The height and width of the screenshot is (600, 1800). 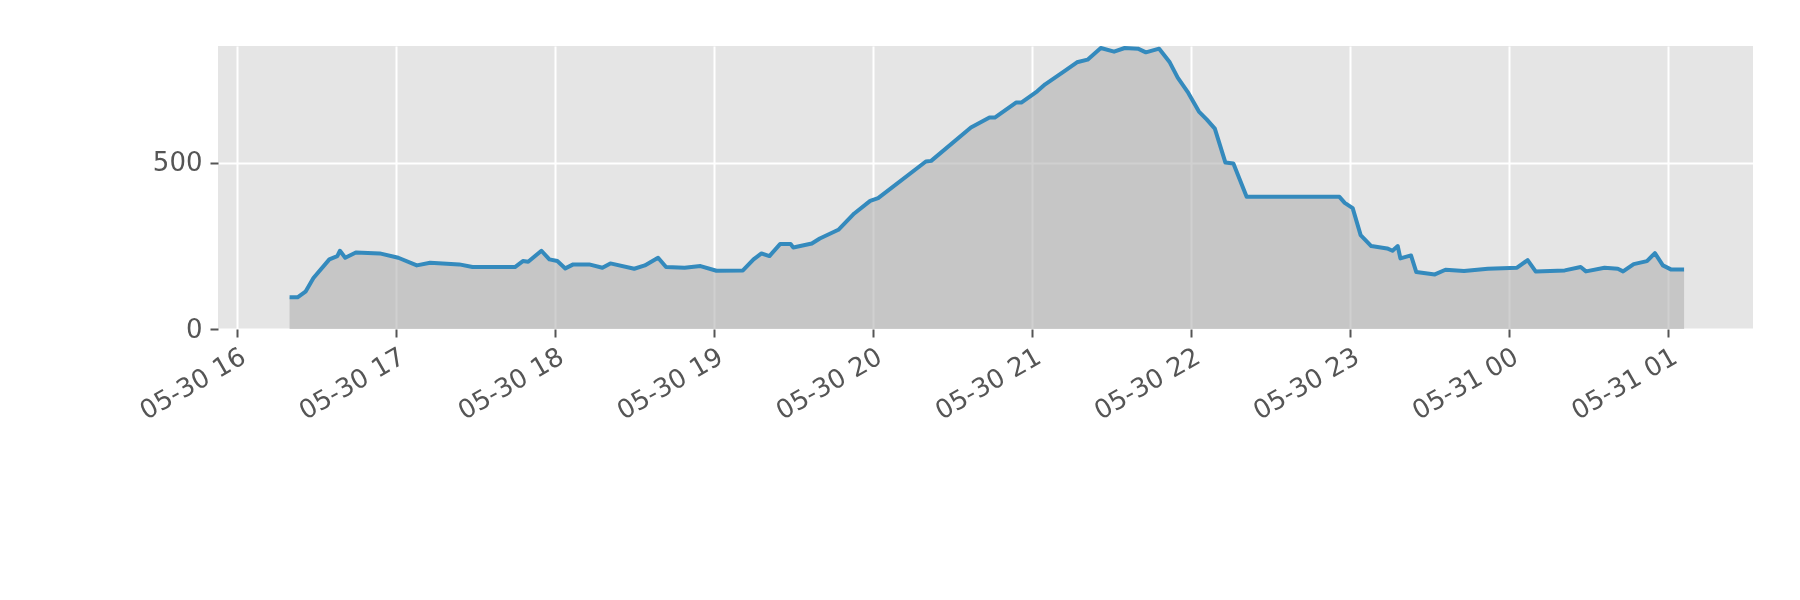 I want to click on y-tick-label: 0, so click(x=194, y=328).